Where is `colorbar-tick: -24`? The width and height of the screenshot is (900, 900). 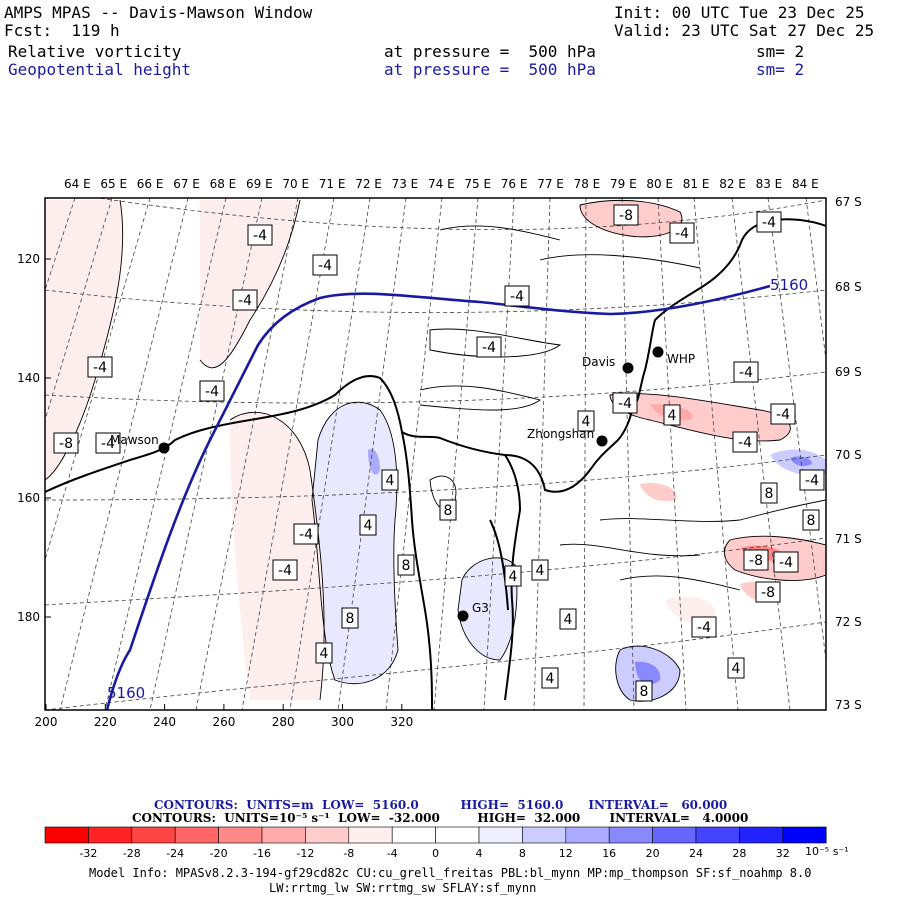
colorbar-tick: -24 is located at coordinates (175, 853).